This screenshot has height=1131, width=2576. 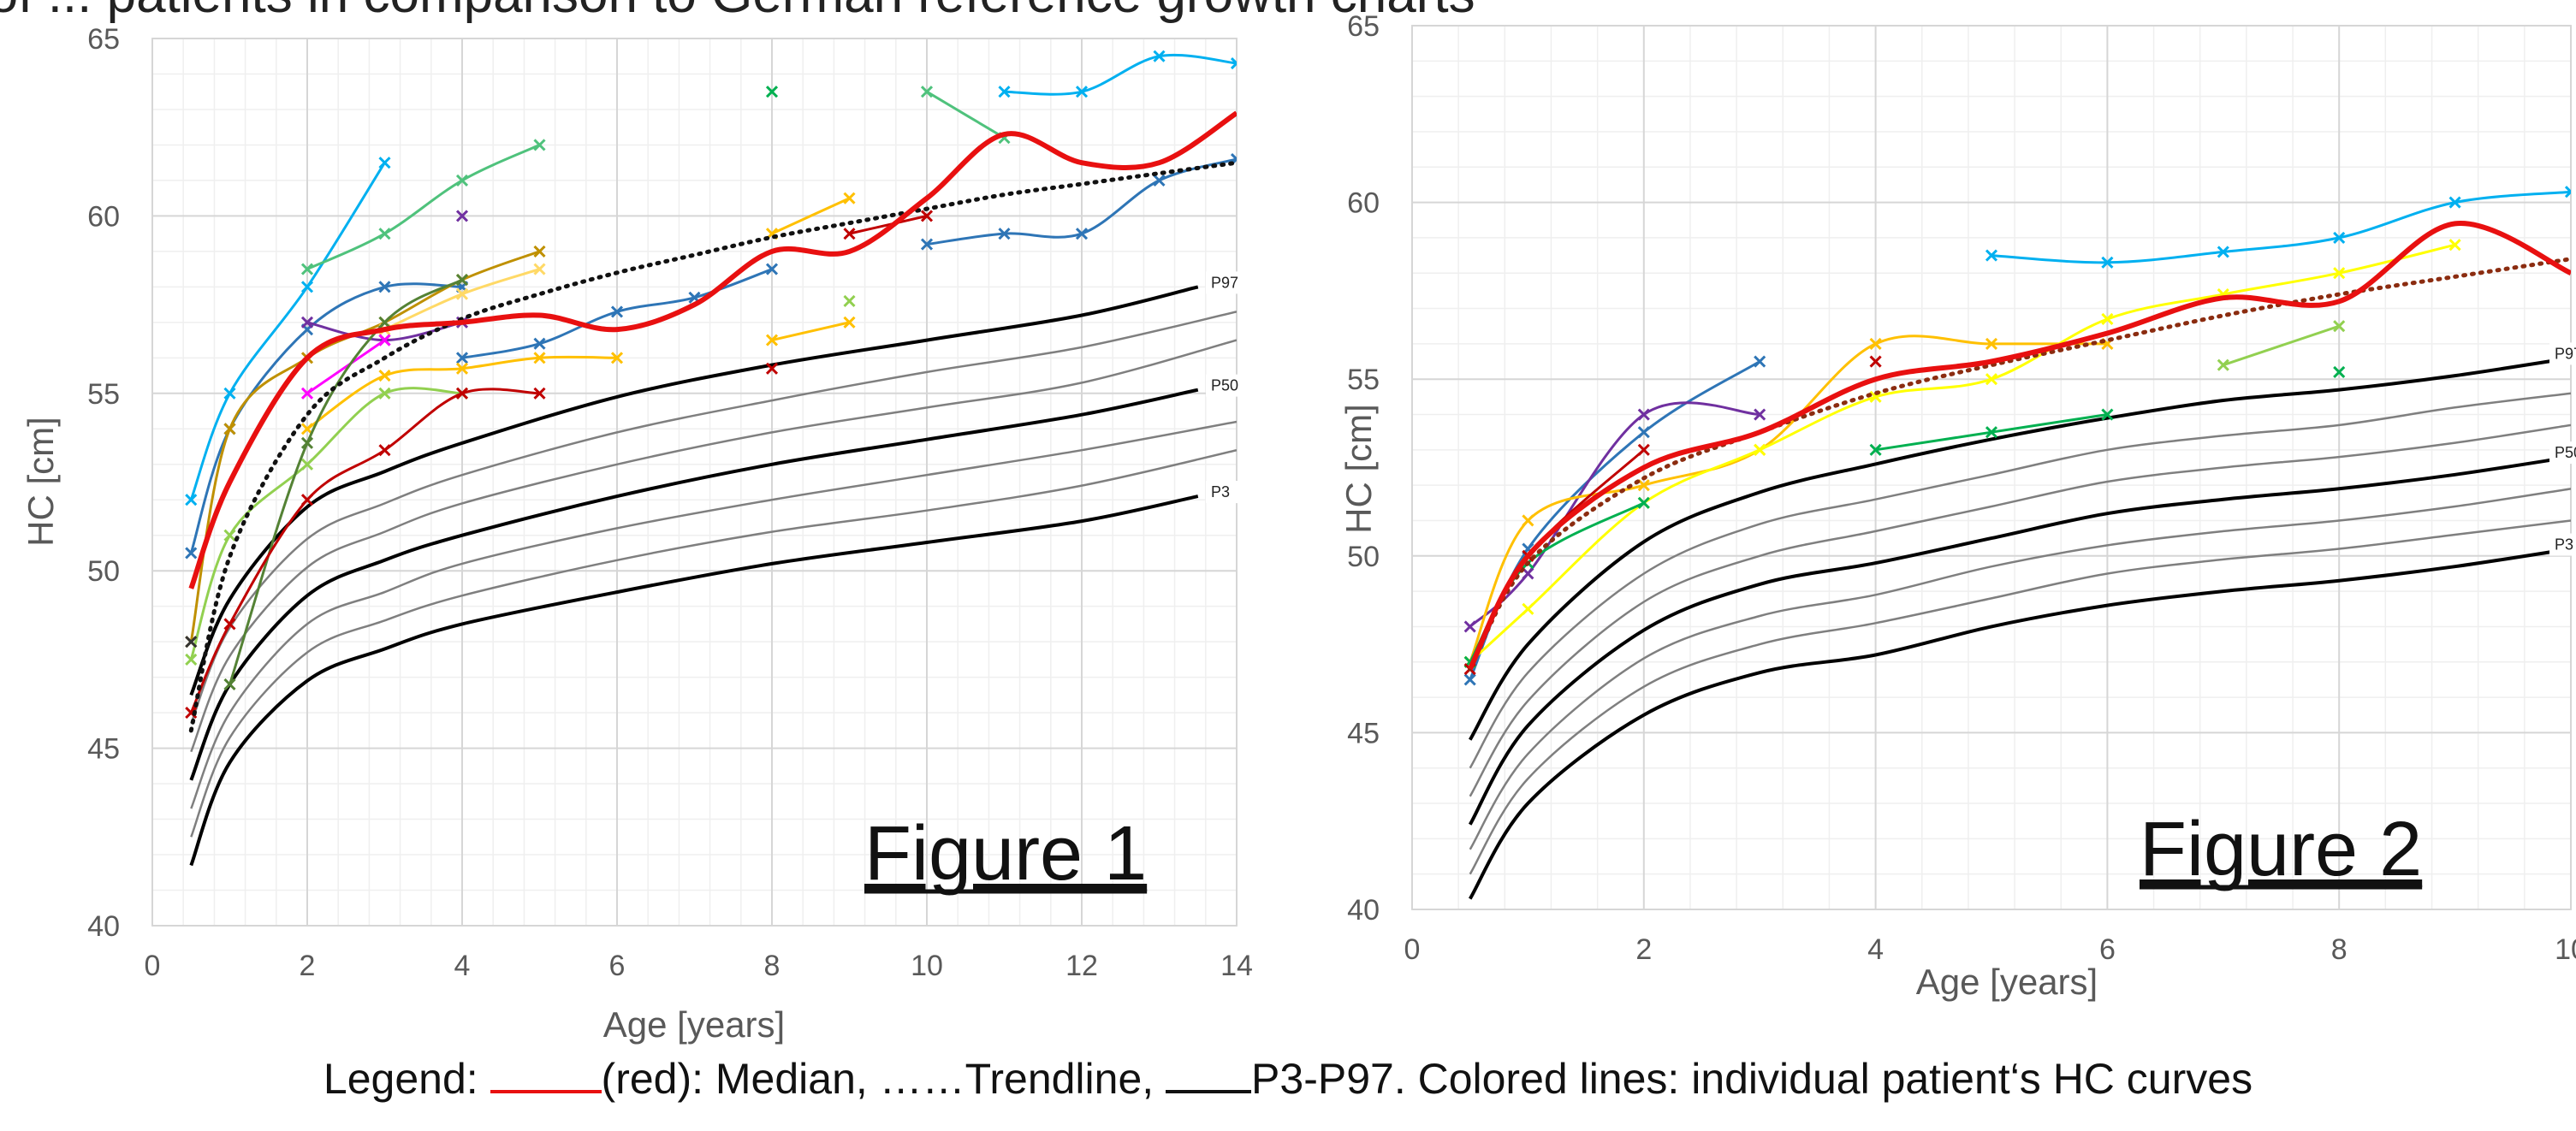 What do you see at coordinates (2562, 544) in the screenshot?
I see `percentile-label-bg` at bounding box center [2562, 544].